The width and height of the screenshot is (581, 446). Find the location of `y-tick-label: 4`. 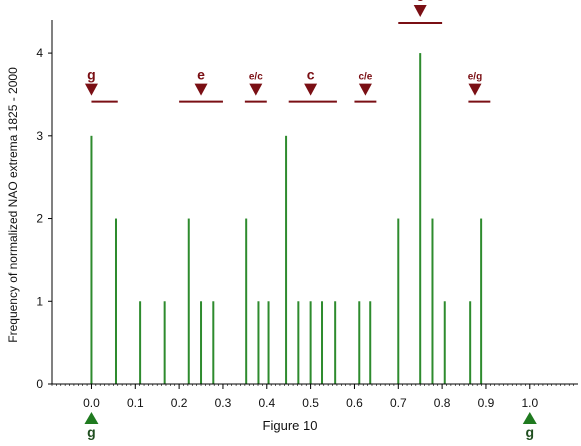

y-tick-label: 4 is located at coordinates (39, 53).